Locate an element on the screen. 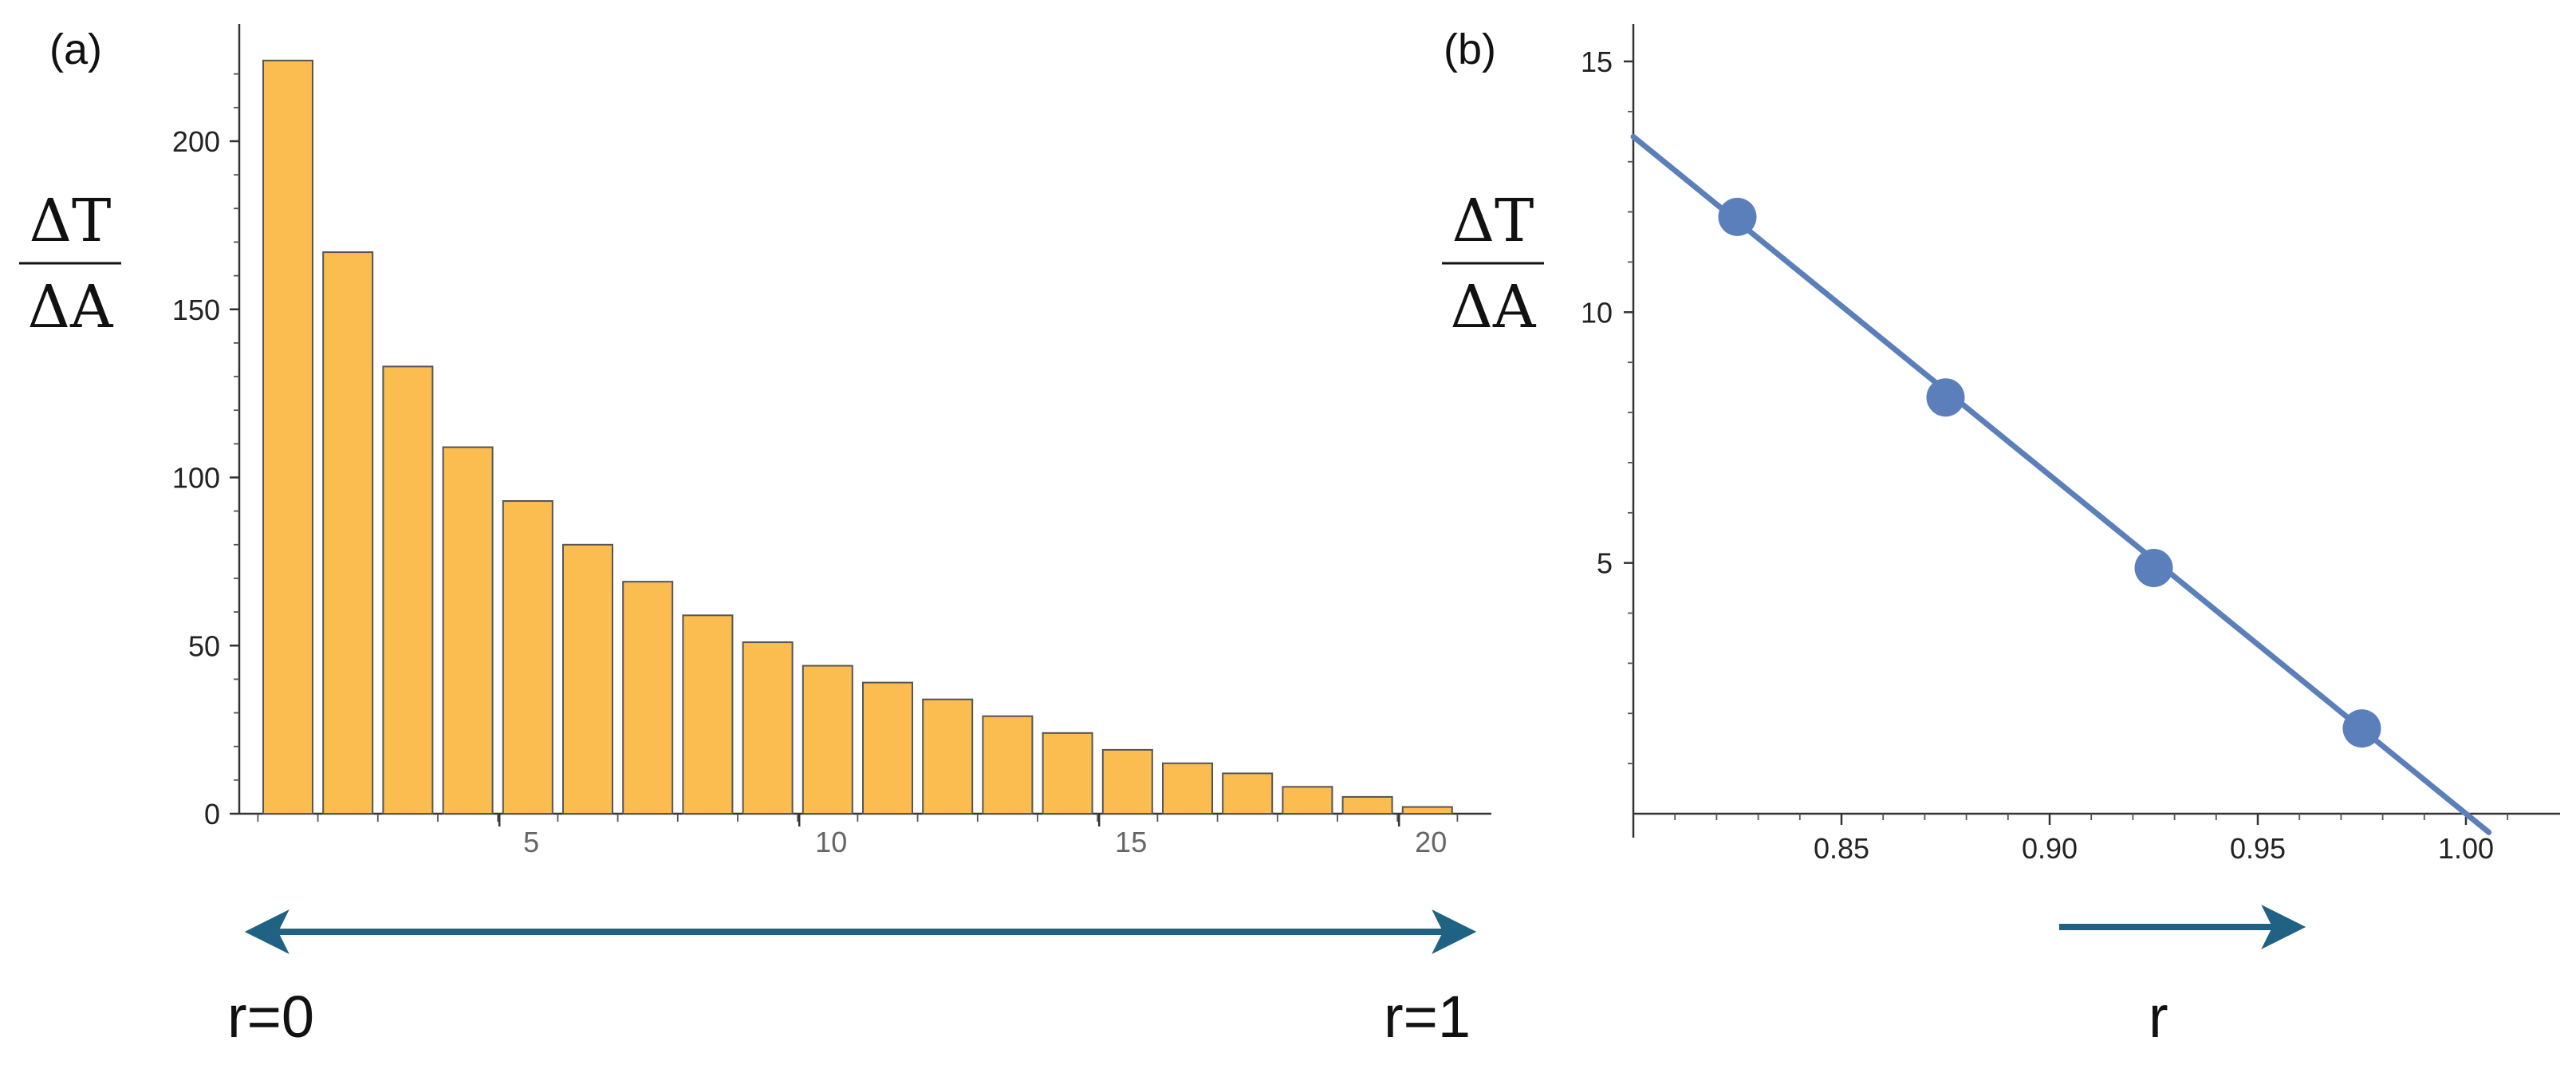  panel-a-x-tick-label: 5 is located at coordinates (531, 842).